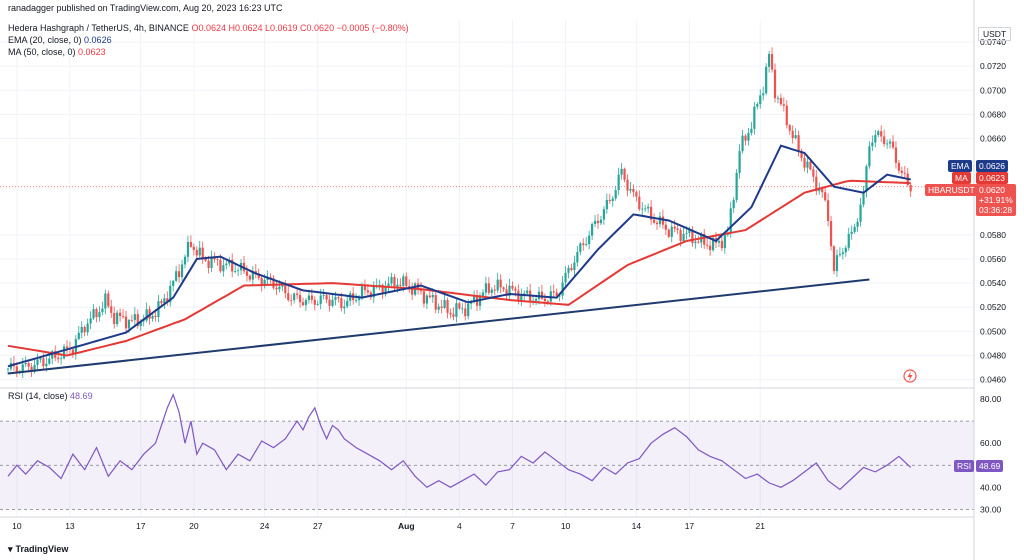 This screenshot has height=560, width=1024. Describe the element at coordinates (991, 454) in the screenshot. I see `rsi-axis: 80.00 60.00 40.00 30.00` at that location.